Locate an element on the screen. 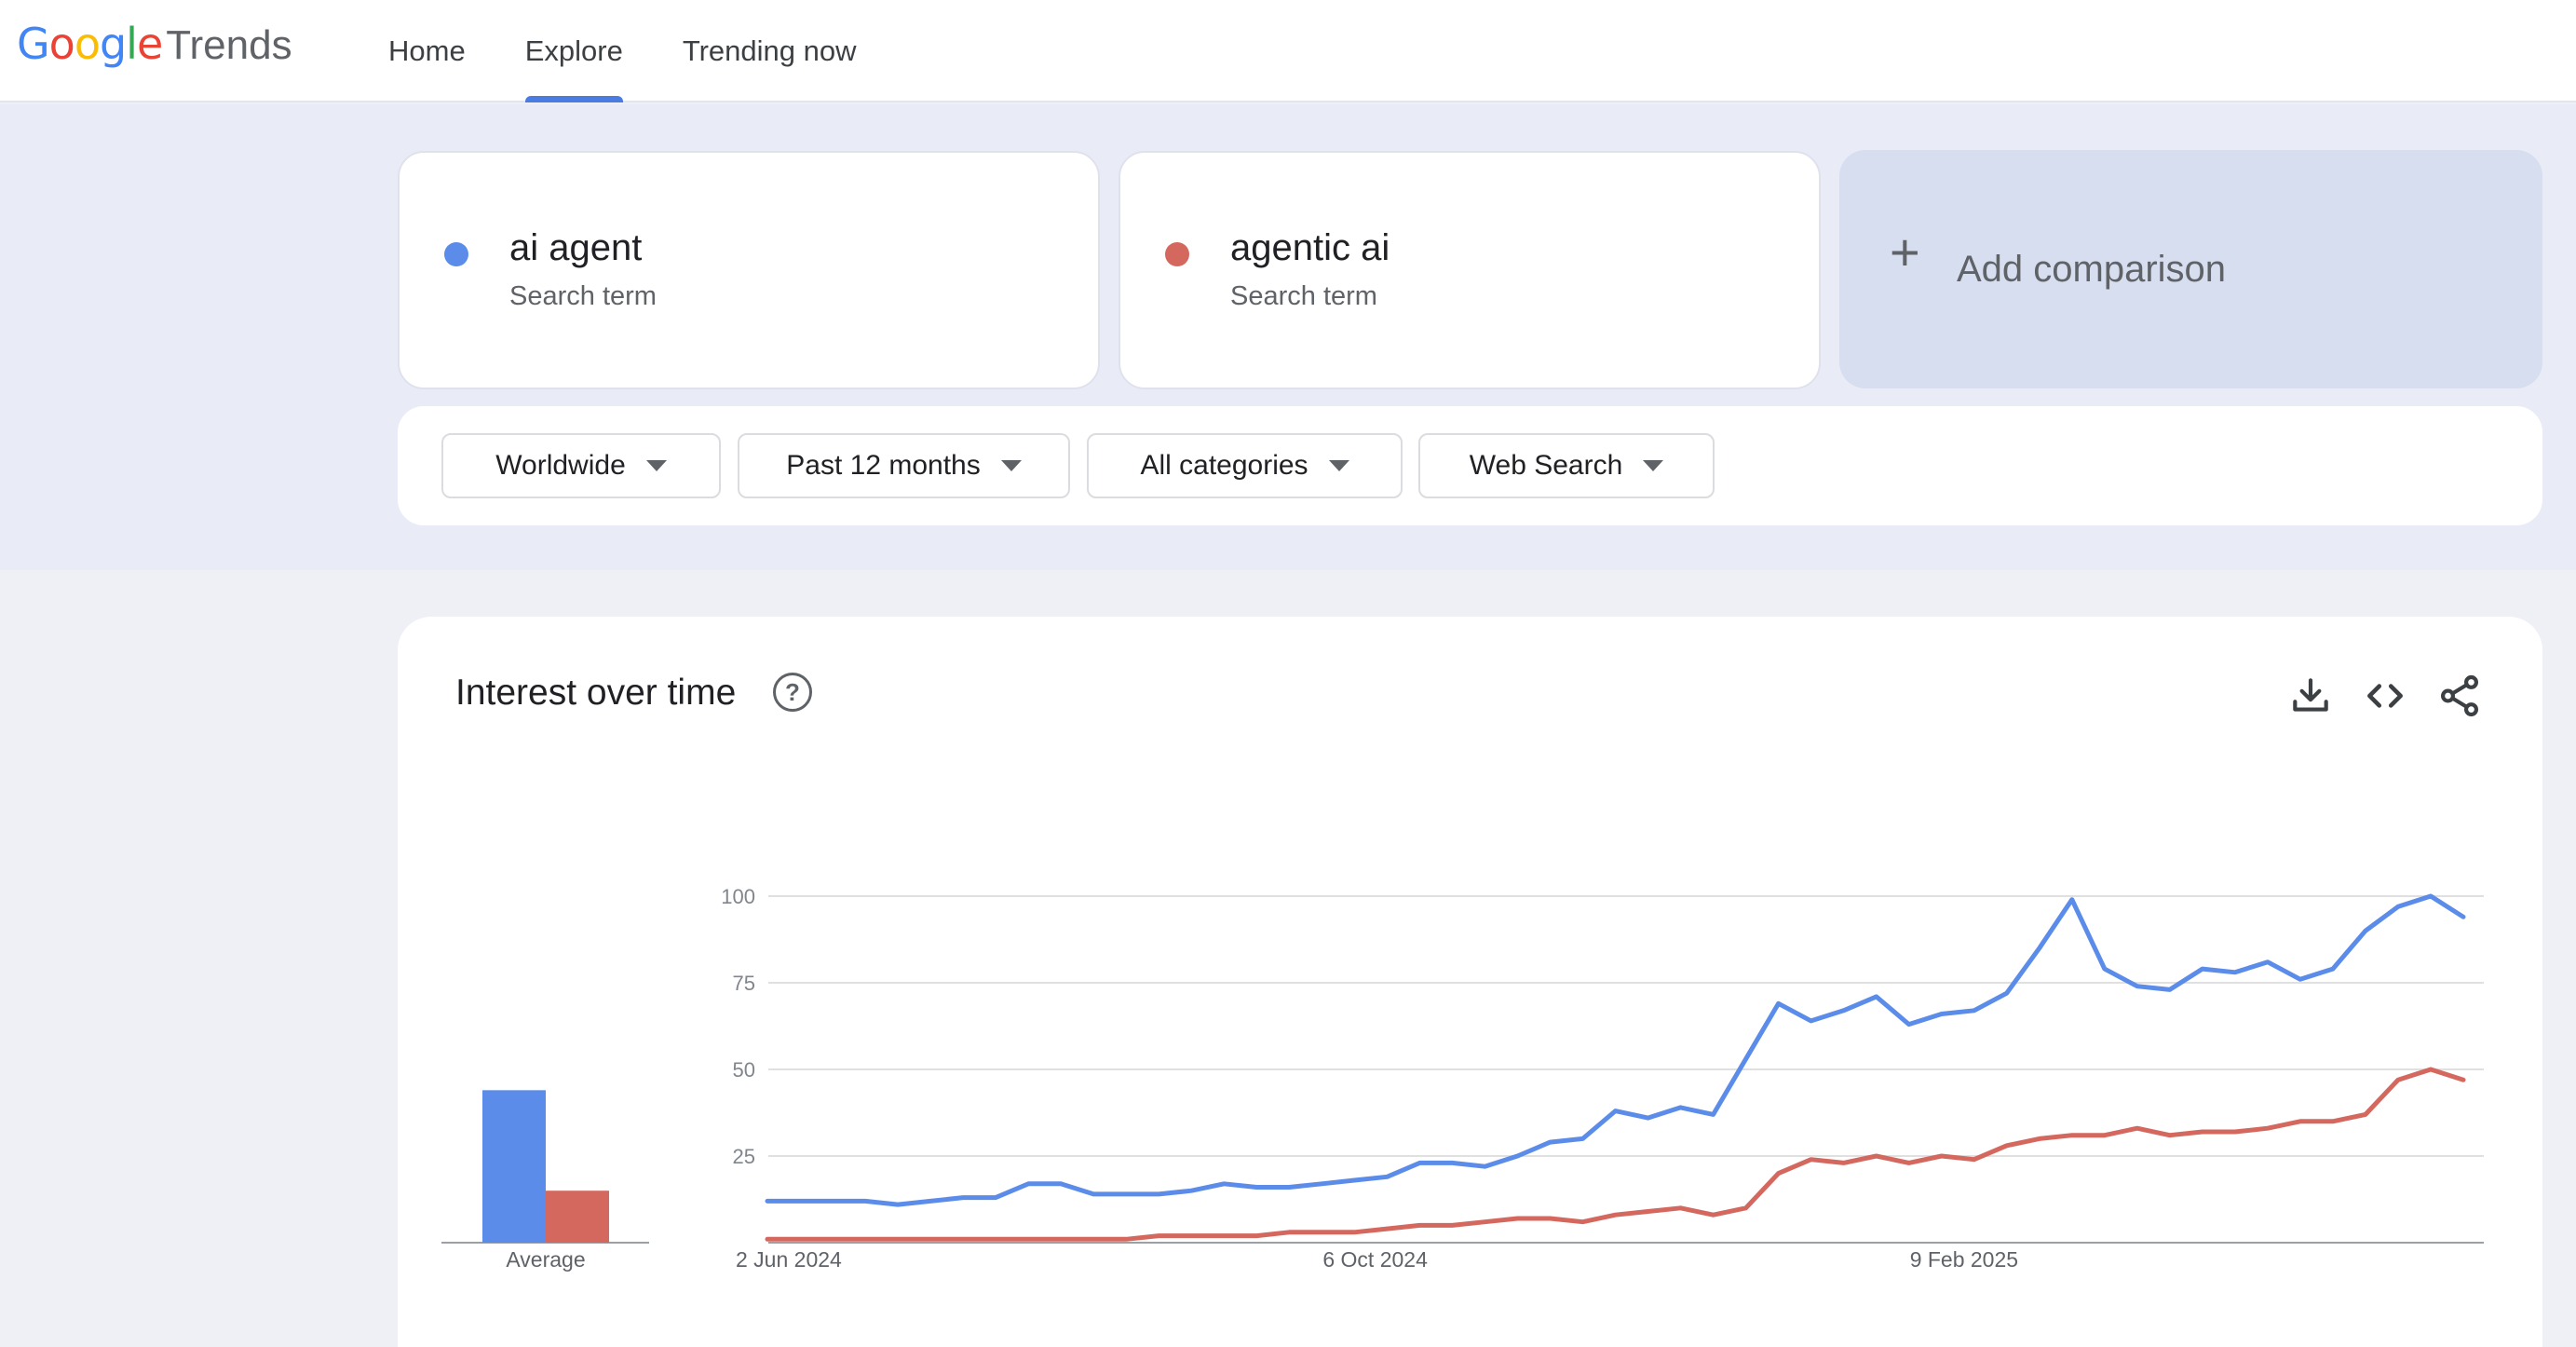  filter-location: Worldwide is located at coordinates (581, 465).